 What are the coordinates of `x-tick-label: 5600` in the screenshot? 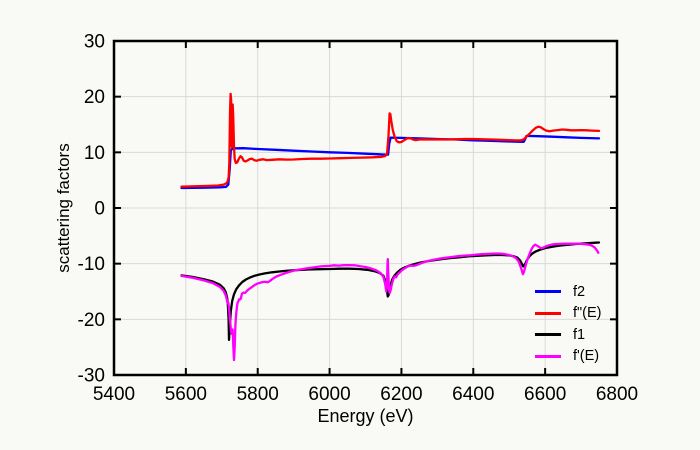 It's located at (186, 394).